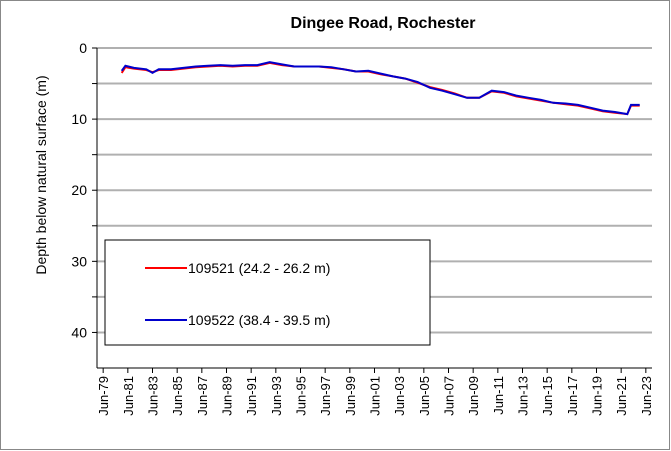 Image resolution: width=671 pixels, height=451 pixels. What do you see at coordinates (153, 396) in the screenshot?
I see `x-tick-label: Jun-83` at bounding box center [153, 396].